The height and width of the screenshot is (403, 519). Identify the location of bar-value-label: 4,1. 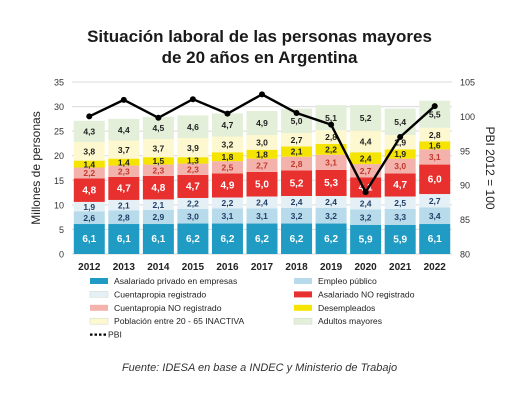
(366, 188).